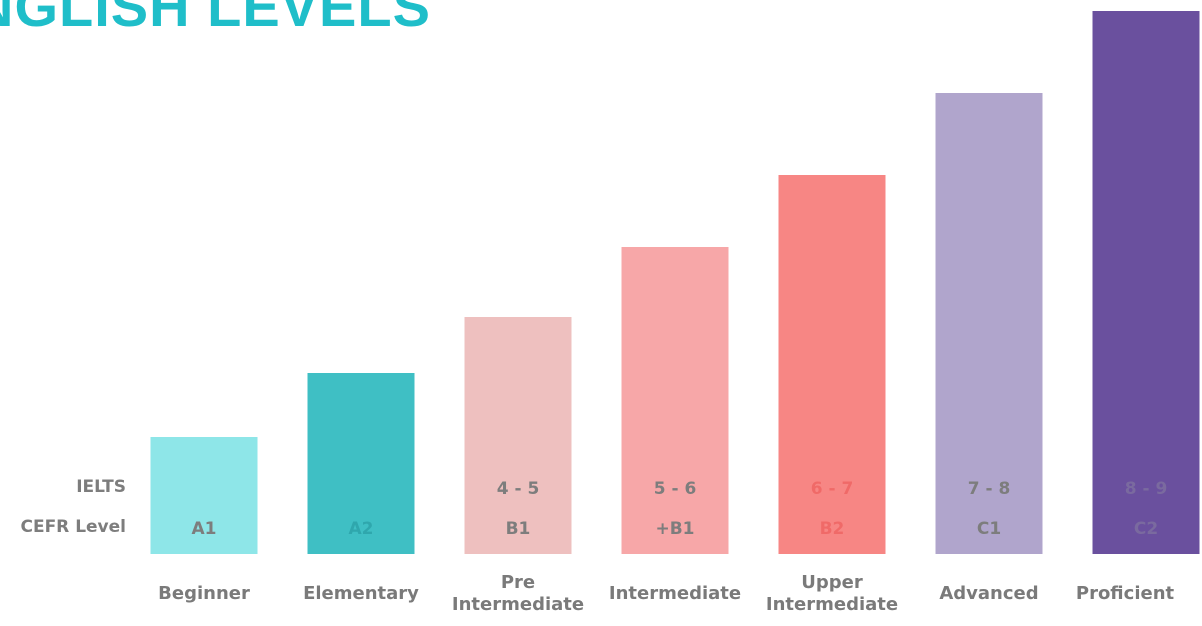  Describe the element at coordinates (832, 593) in the screenshot. I see `category-label-5: Upper Intermediate` at that location.